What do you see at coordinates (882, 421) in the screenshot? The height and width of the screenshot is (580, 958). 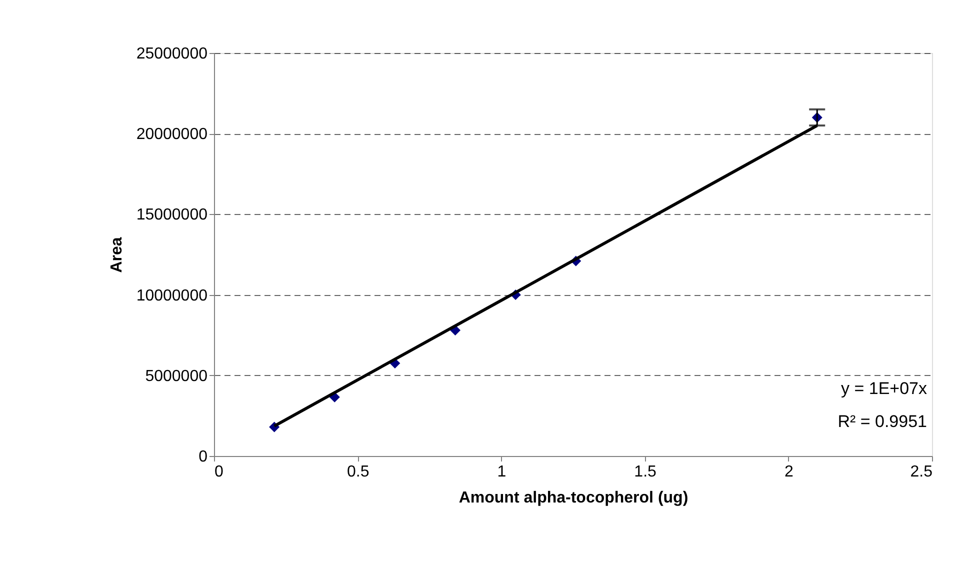 I see `annotation: R² = 0.9951` at bounding box center [882, 421].